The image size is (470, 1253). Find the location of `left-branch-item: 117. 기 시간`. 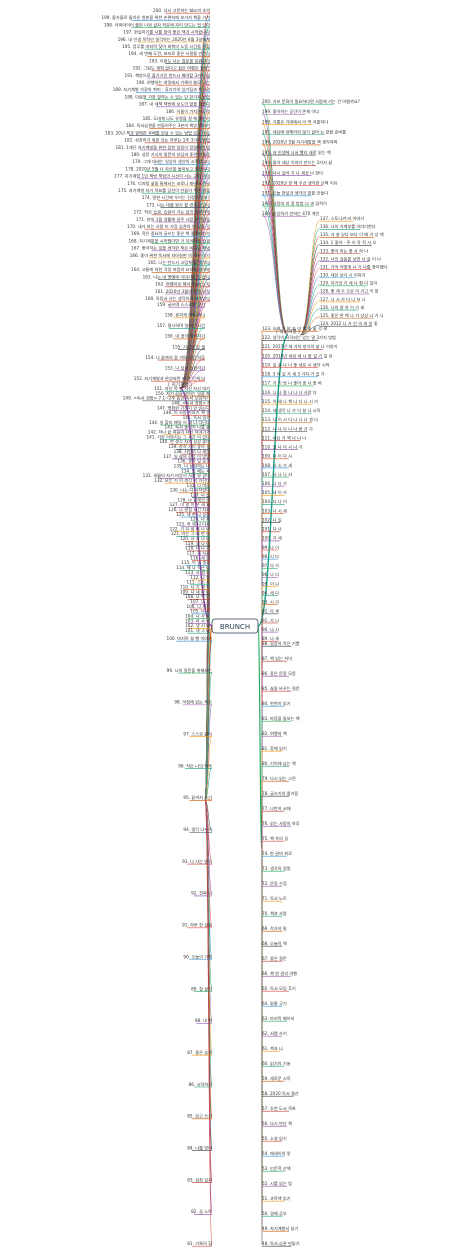

left-branch-item: 117. 기 시간 is located at coordinates (198, 553).